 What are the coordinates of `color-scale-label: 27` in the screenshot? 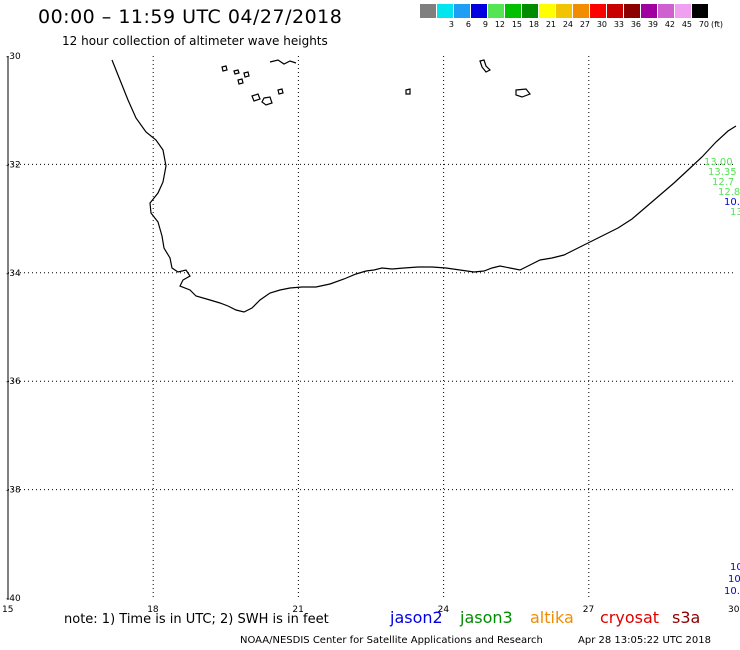 It's located at (584, 24).